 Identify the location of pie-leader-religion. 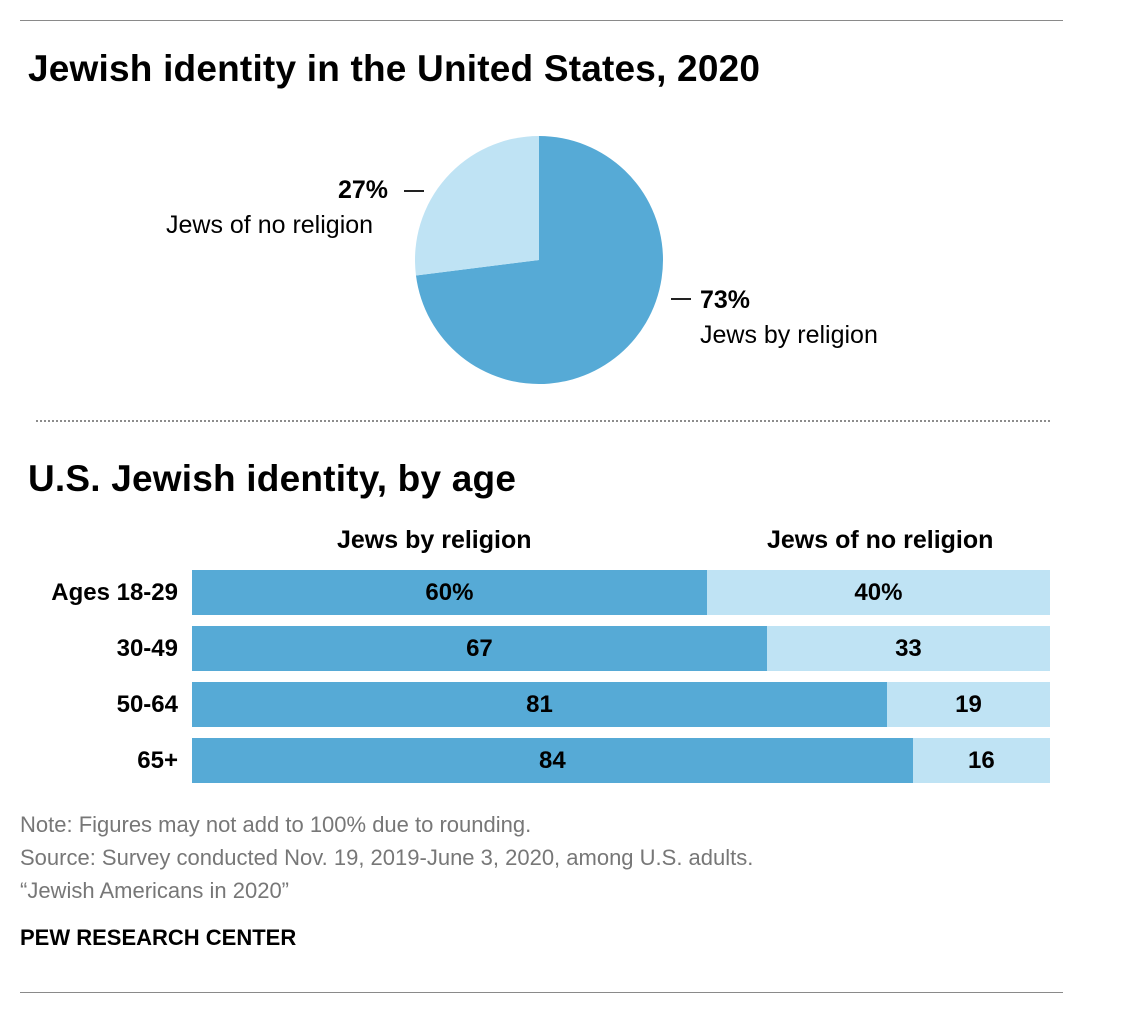
(681, 299).